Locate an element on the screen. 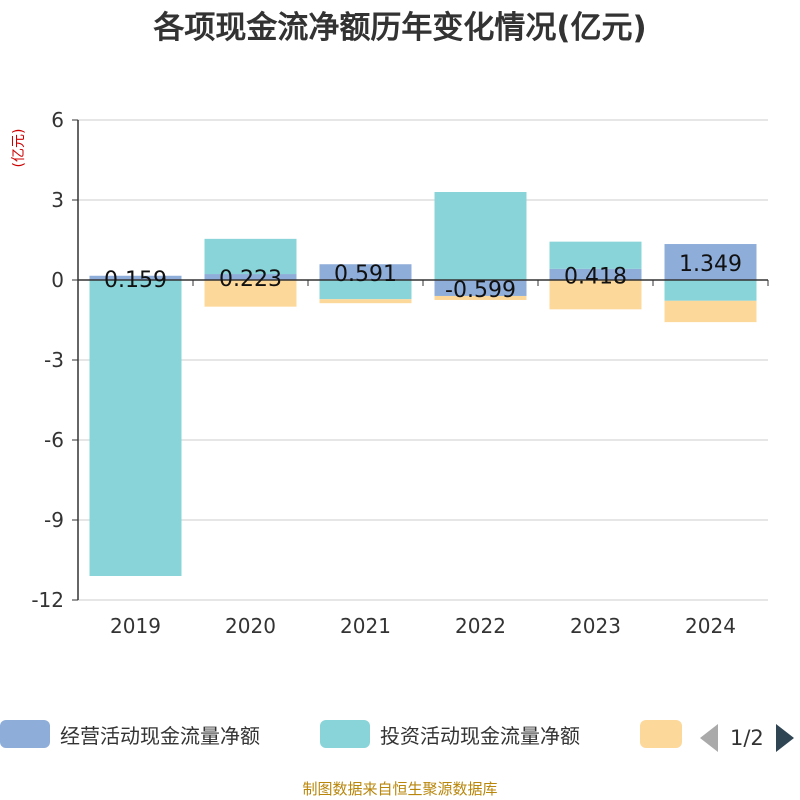 The image size is (800, 800). bar-series2-2019 is located at coordinates (135, 428).